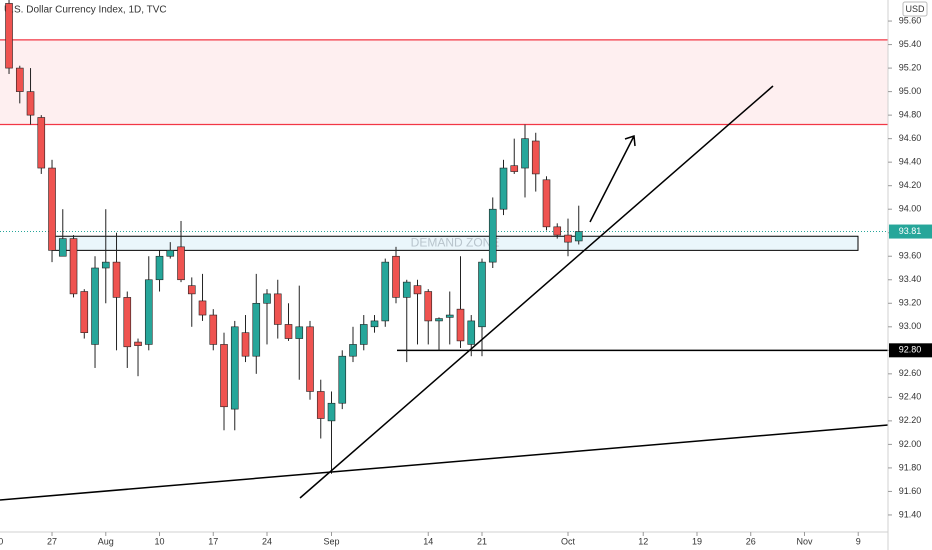 The width and height of the screenshot is (932, 550). I want to click on price-label: 92.80, so click(910, 350).